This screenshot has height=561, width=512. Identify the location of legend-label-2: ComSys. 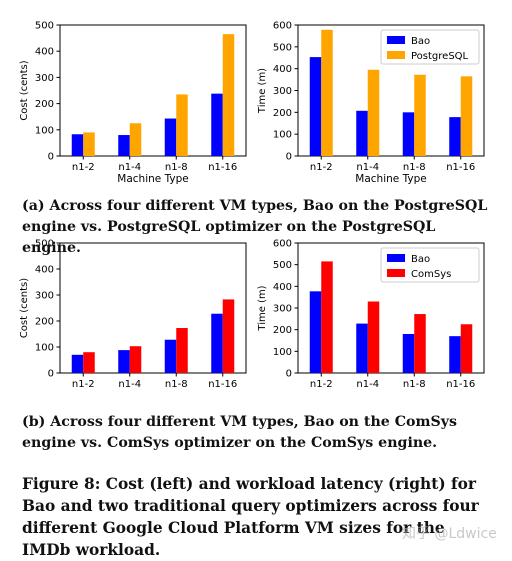
(431, 274).